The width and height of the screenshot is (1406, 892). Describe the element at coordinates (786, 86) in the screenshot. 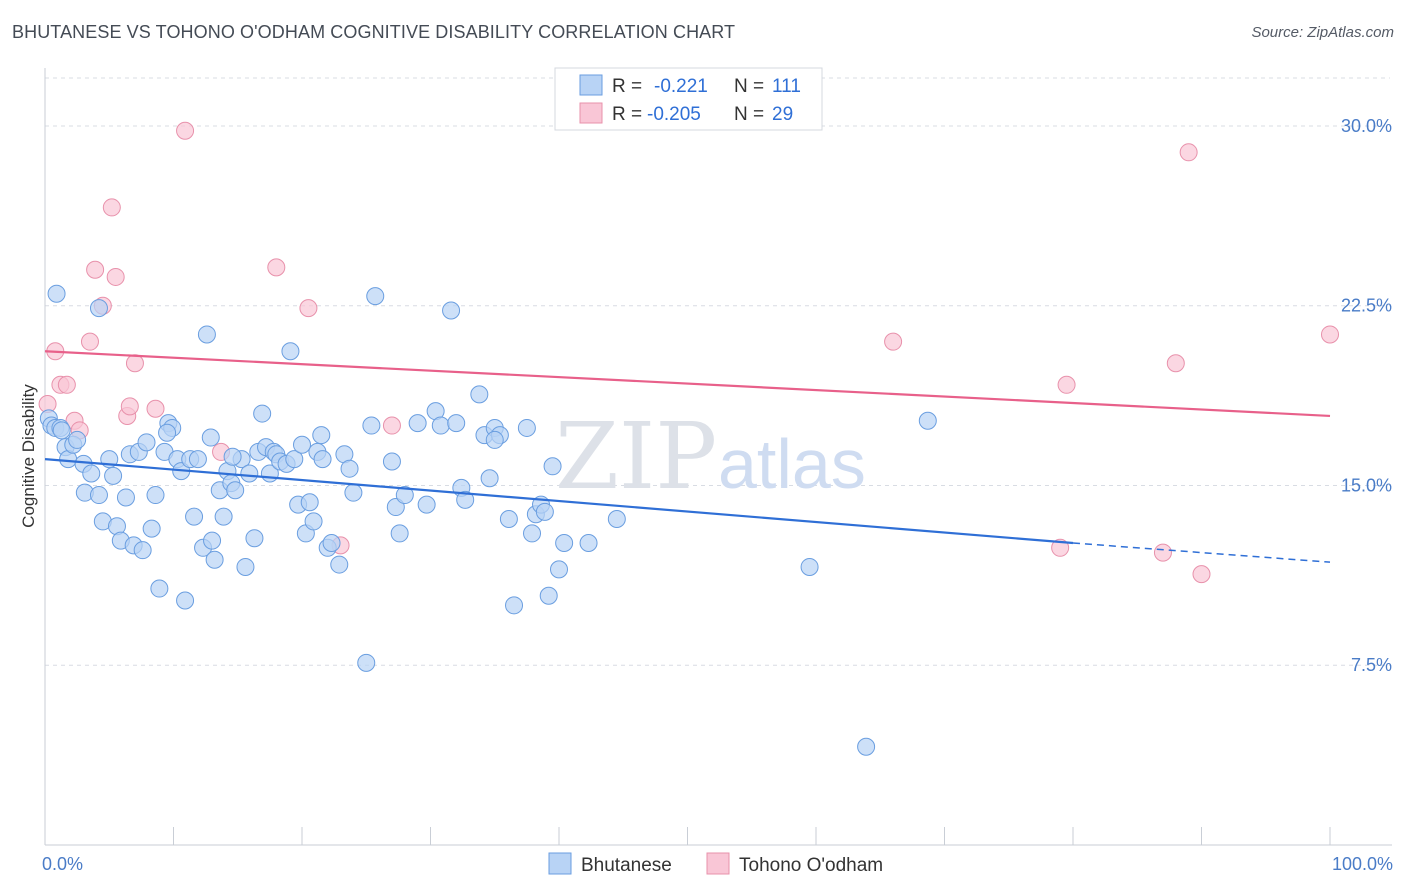

I see `legend-n-value-bhutanese: 111` at that location.